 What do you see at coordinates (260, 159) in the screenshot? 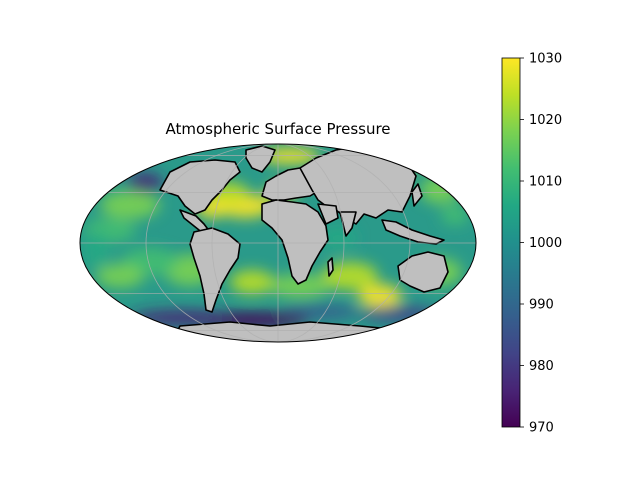
I see `greenland` at bounding box center [260, 159].